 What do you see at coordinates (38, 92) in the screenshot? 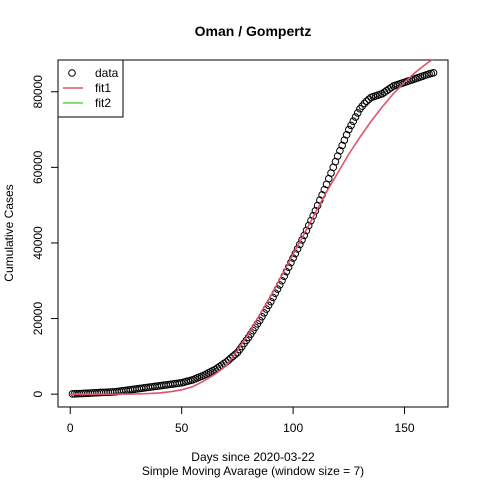
I see `y-tick-label: 80000` at bounding box center [38, 92].